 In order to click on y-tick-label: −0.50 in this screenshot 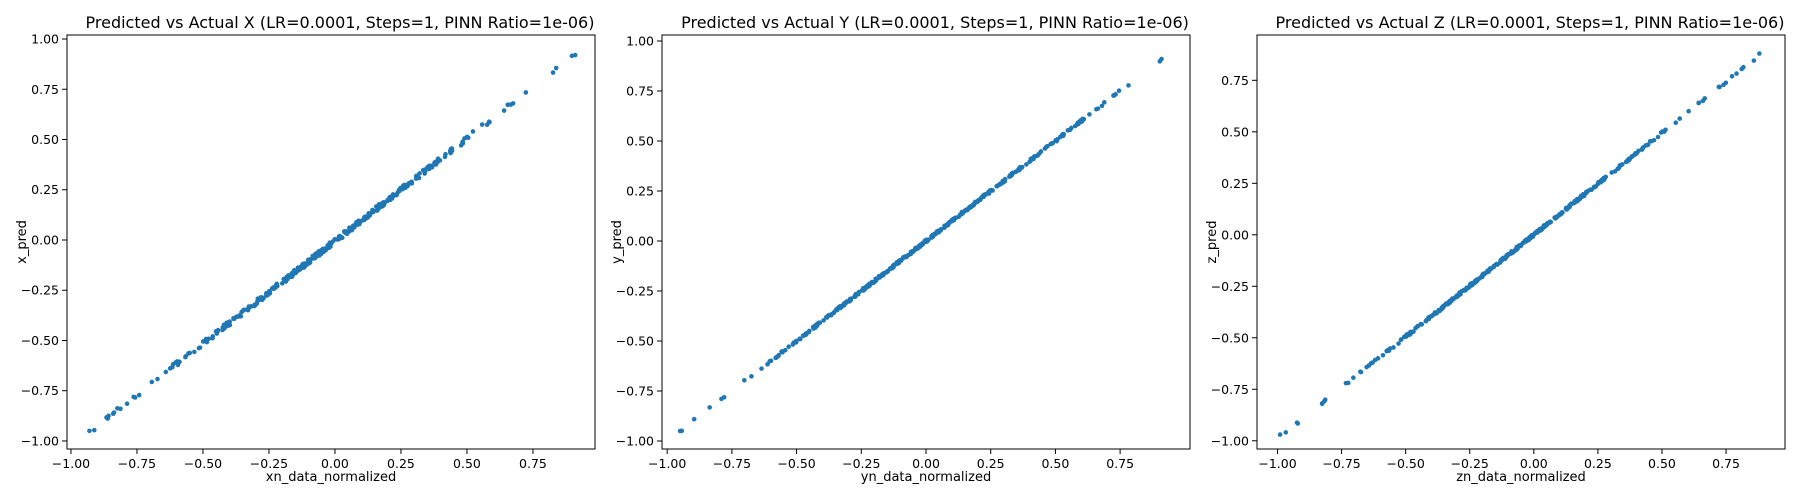, I will do `click(635, 341)`.